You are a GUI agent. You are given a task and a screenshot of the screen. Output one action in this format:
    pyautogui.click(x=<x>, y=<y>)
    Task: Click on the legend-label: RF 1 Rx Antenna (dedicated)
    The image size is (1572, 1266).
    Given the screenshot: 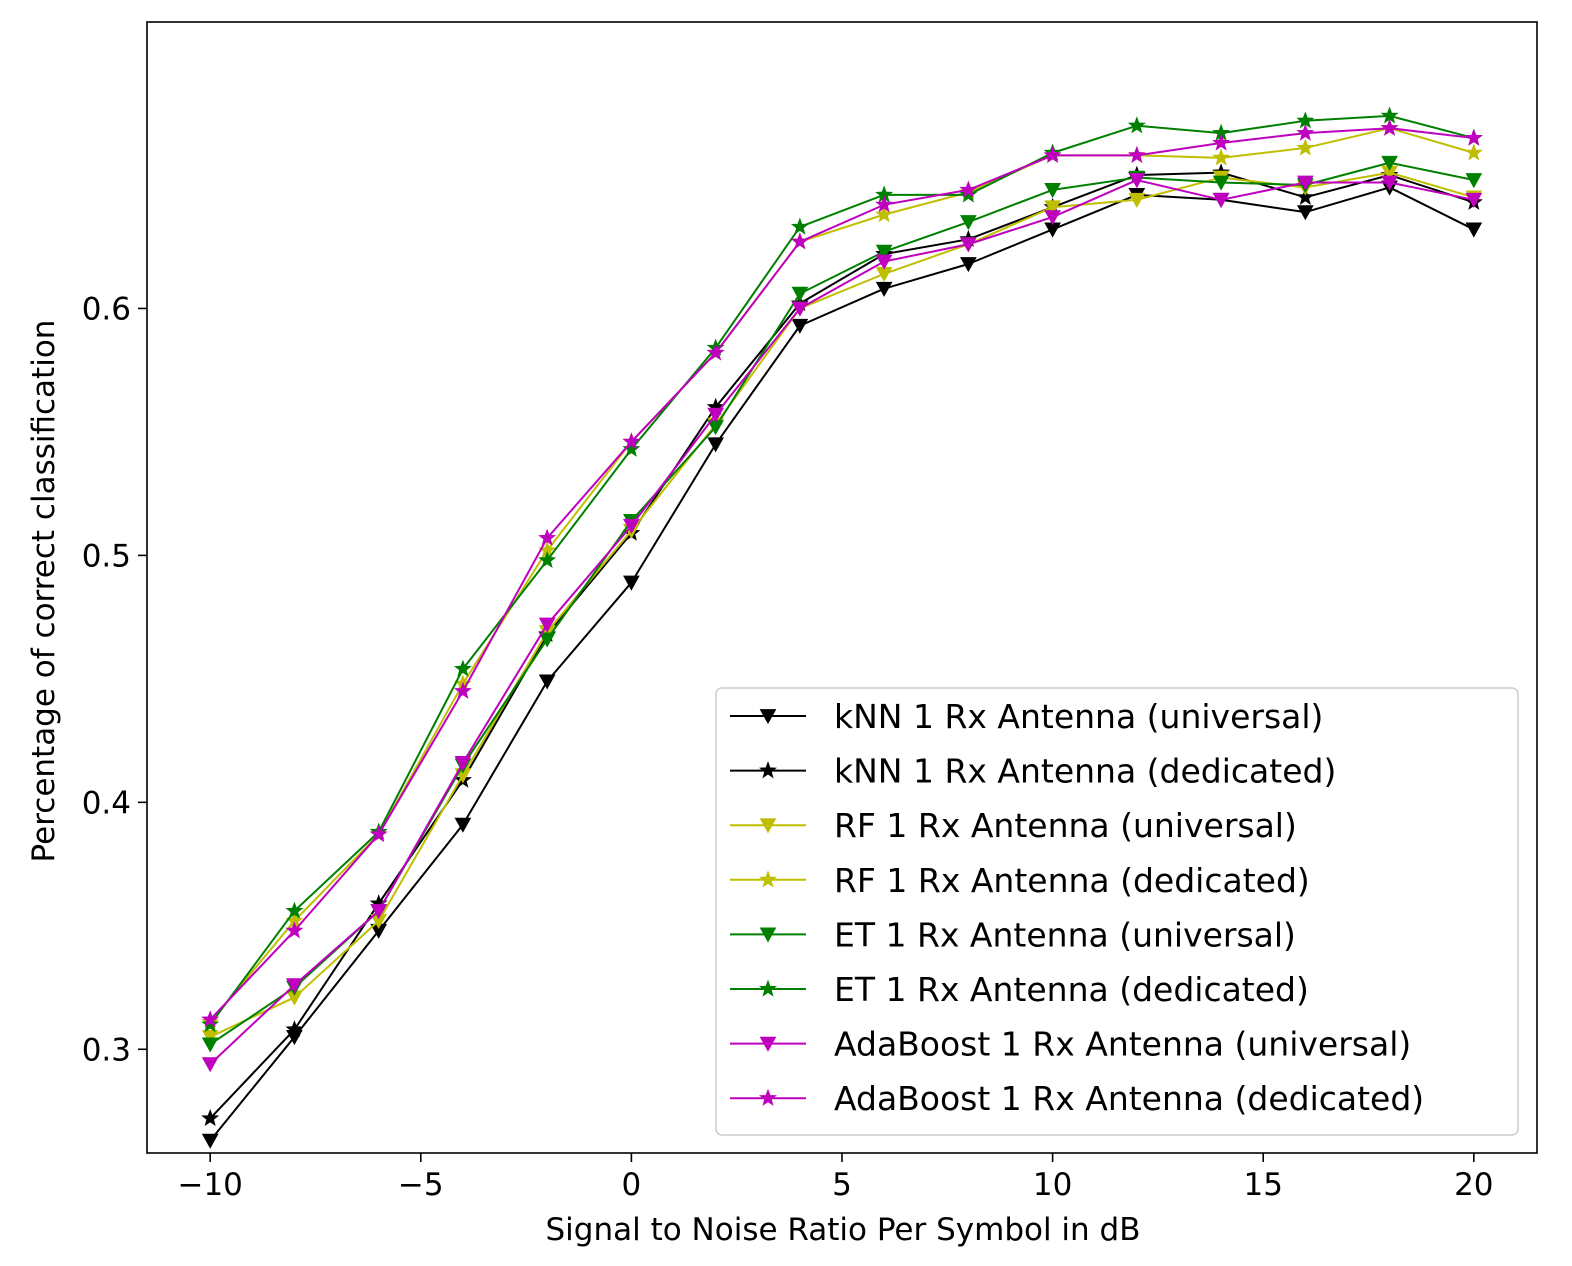 What is the action you would take?
    pyautogui.click(x=1072, y=880)
    